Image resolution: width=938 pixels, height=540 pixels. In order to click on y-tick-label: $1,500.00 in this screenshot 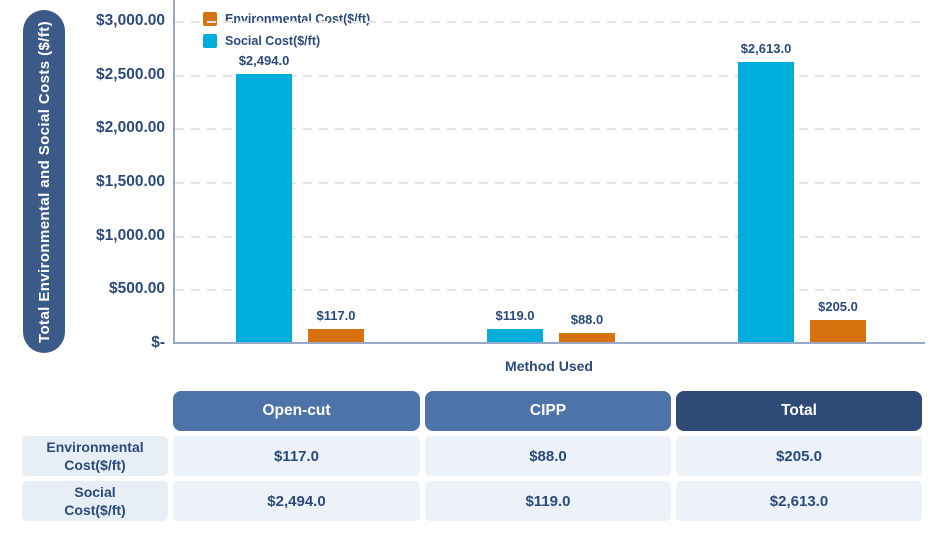, I will do `click(130, 181)`.